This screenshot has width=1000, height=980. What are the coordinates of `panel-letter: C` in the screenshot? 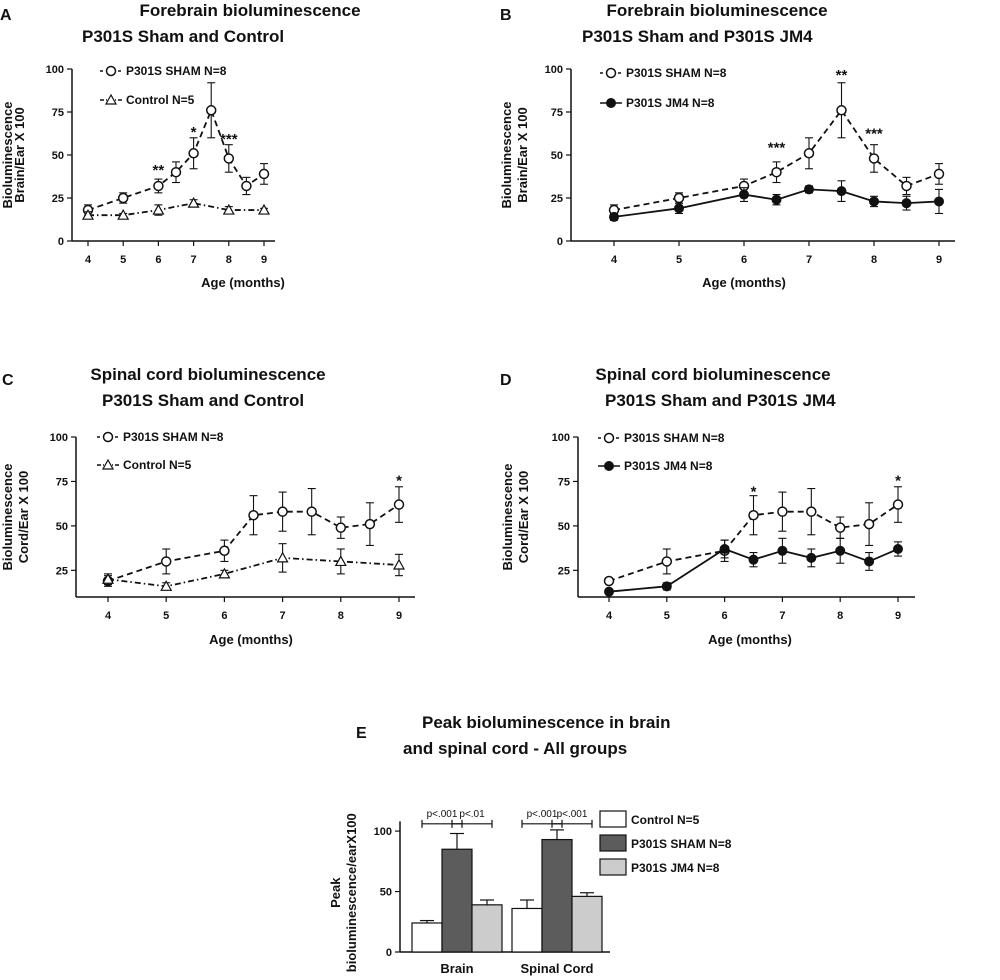 It's located at (8, 380).